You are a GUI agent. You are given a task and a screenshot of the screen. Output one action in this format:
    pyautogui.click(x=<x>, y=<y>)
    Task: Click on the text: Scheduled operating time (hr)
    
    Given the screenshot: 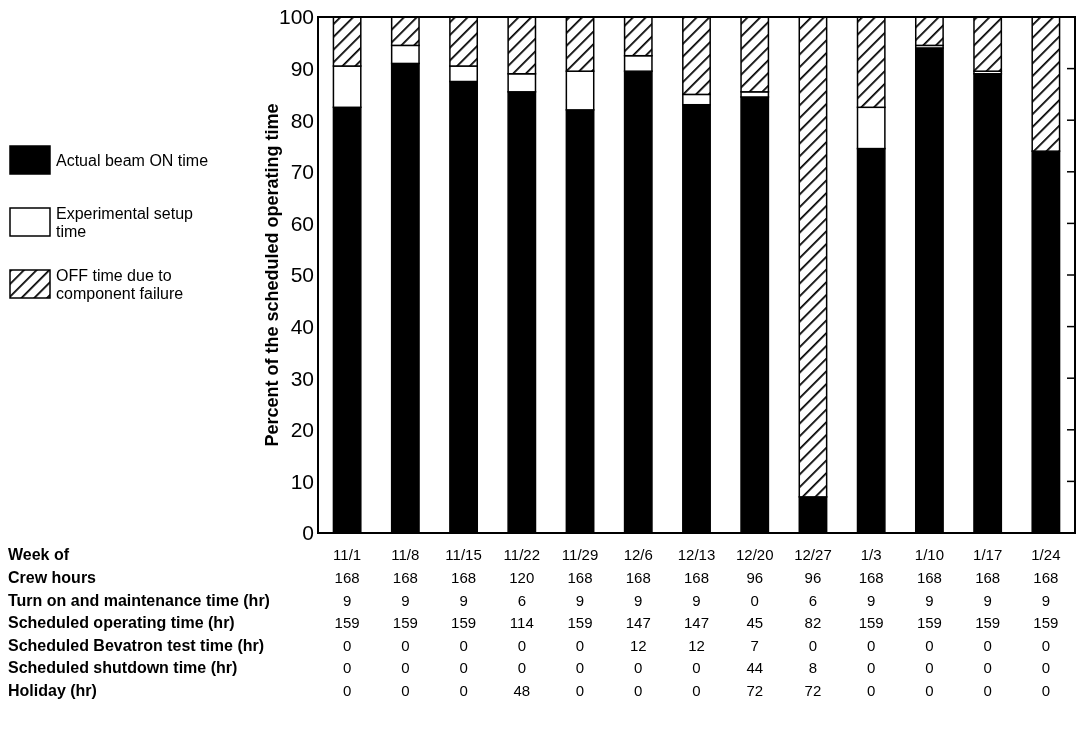 What is the action you would take?
    pyautogui.click(x=121, y=622)
    